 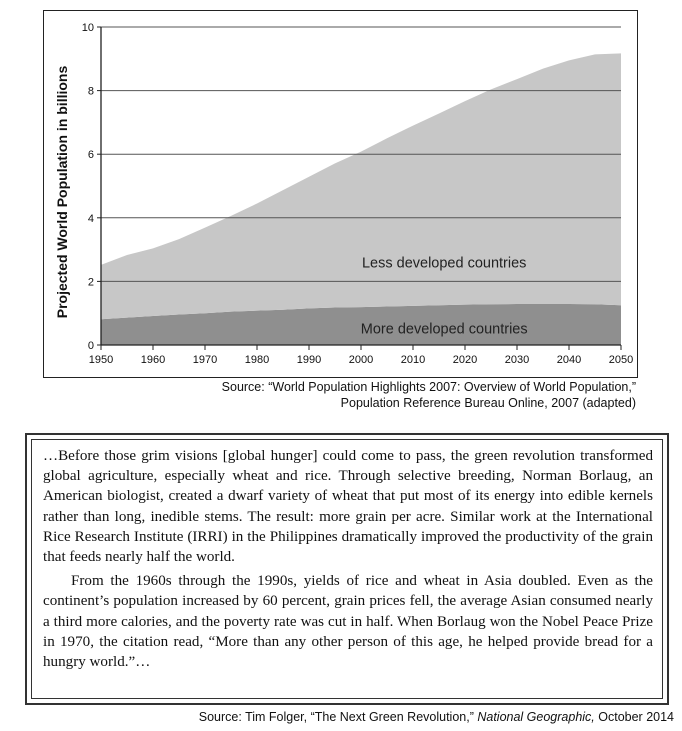 What do you see at coordinates (634, 717) in the screenshot?
I see `quote-source-suffix: October 2014` at bounding box center [634, 717].